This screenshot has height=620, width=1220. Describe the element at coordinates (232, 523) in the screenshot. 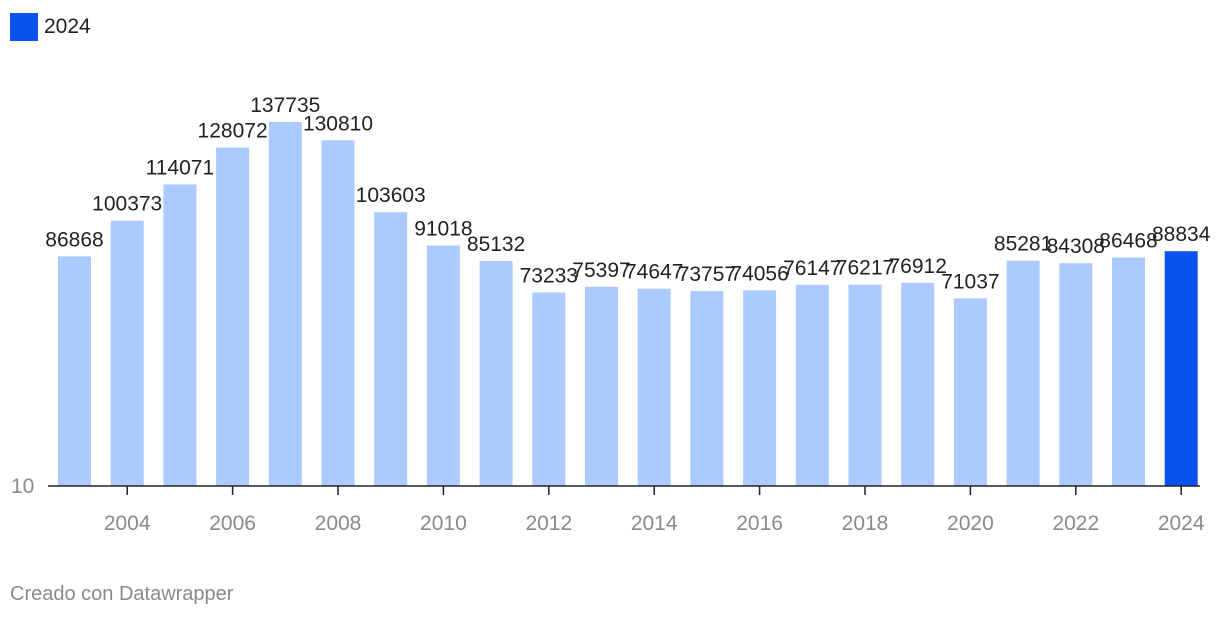

I see `x-tick-label-2006: 2006` at that location.